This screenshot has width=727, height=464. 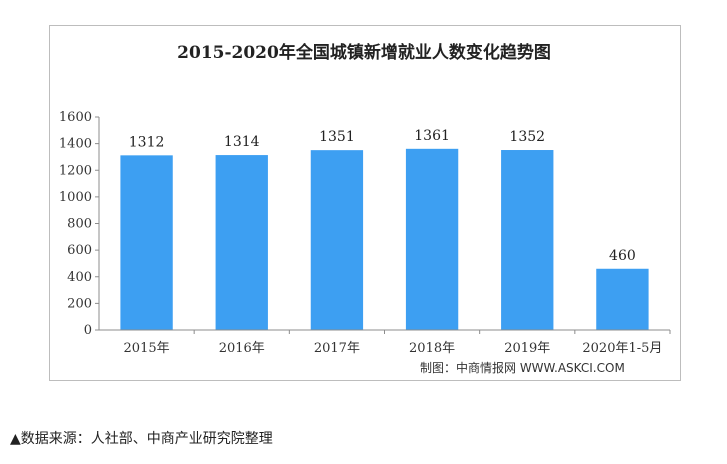 I want to click on data-source-note: ▲数据来源：人社部、中商产业研究院整理, so click(x=141, y=439).